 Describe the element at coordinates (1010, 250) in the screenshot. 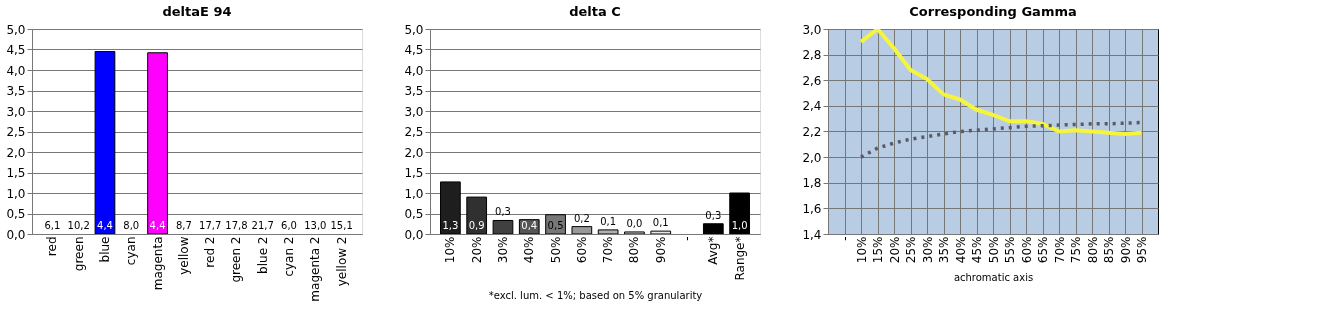

I see `x-tick-label: 55%` at that location.